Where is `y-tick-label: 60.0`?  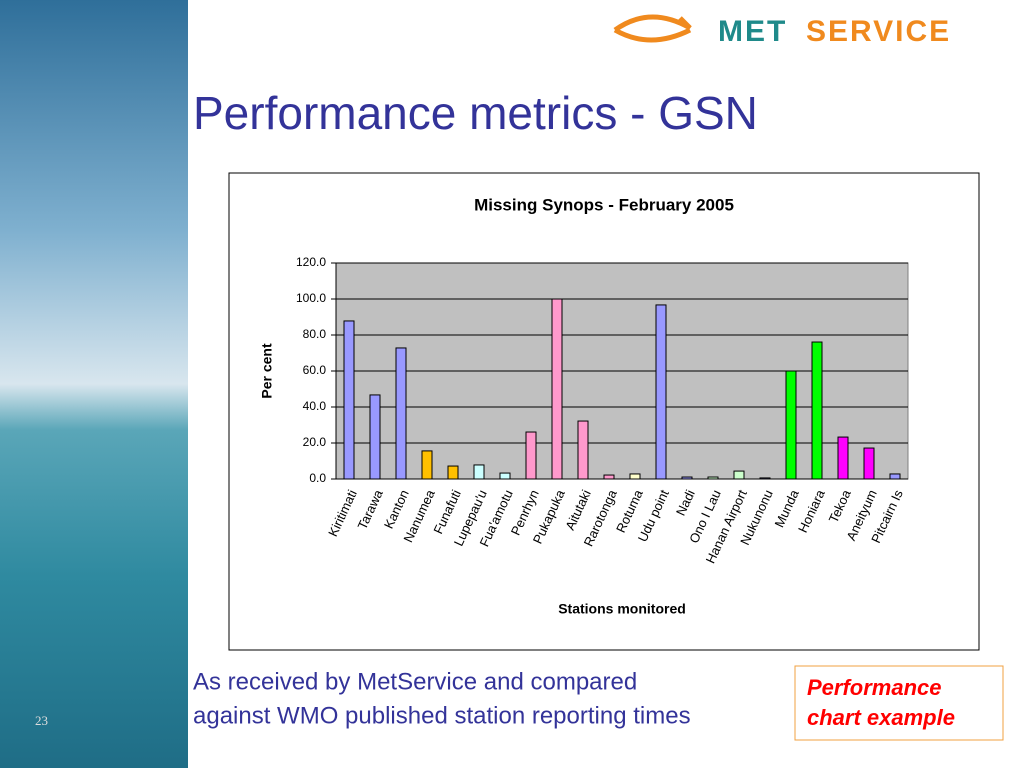 y-tick-label: 60.0 is located at coordinates (315, 370).